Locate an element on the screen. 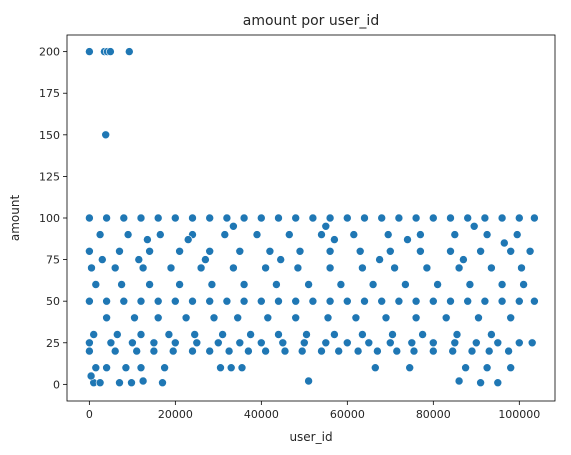  y-tick-label: 175 is located at coordinates (49, 93).